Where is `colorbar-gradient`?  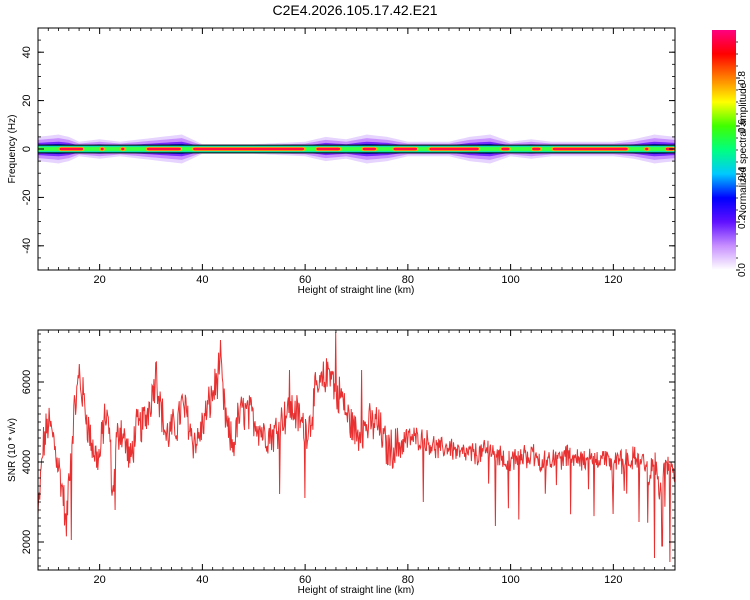
colorbar-gradient is located at coordinates (724, 150).